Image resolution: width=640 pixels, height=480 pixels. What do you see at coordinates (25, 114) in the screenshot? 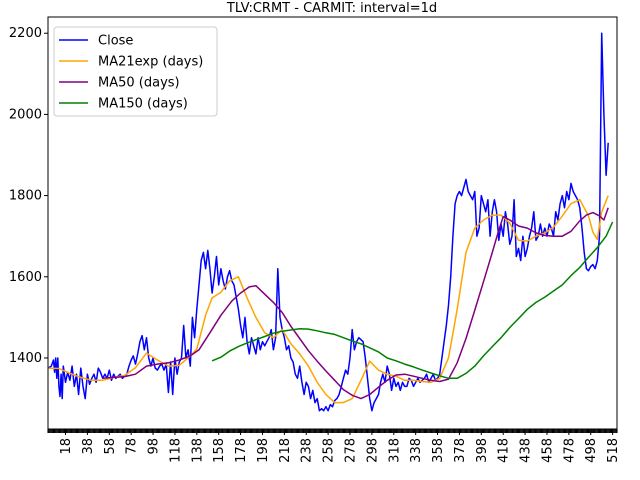
I see `y-tick-label: 2000` at bounding box center [25, 114].